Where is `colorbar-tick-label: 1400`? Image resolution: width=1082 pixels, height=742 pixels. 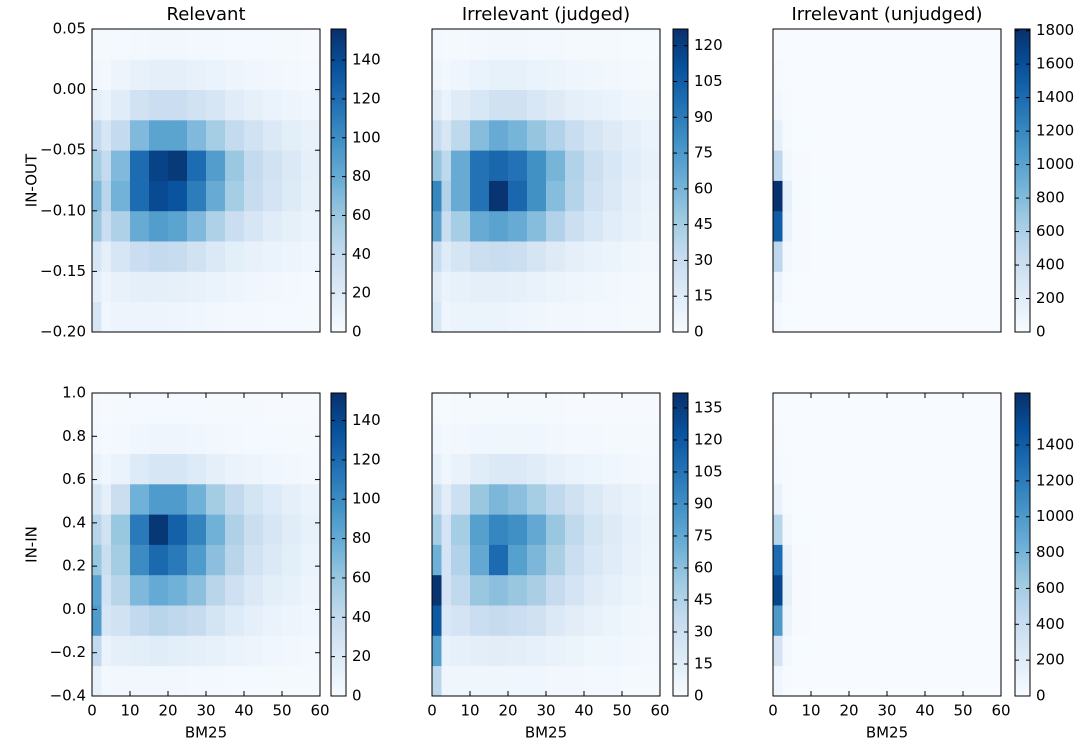 colorbar-tick-label: 1400 is located at coordinates (1055, 97).